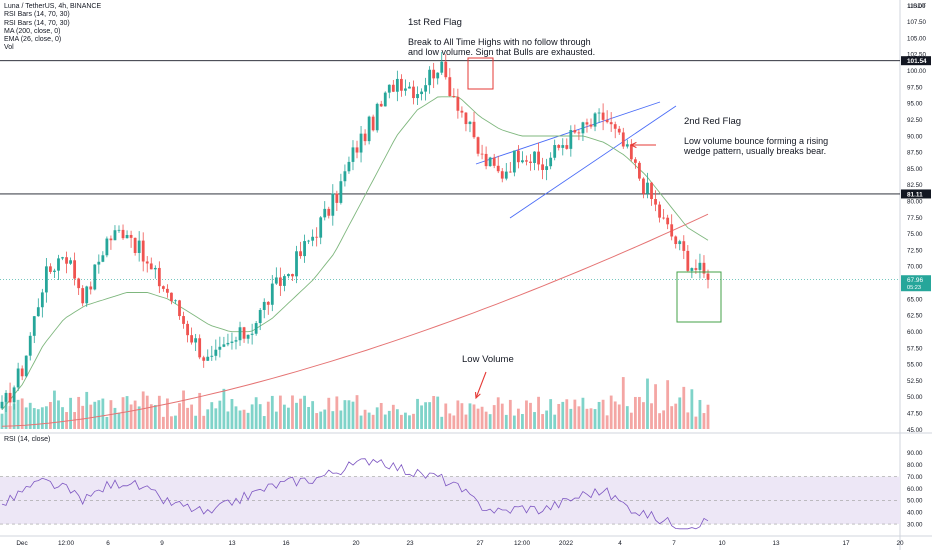 The height and width of the screenshot is (550, 932). I want to click on legend-vol: Vol, so click(9, 48).